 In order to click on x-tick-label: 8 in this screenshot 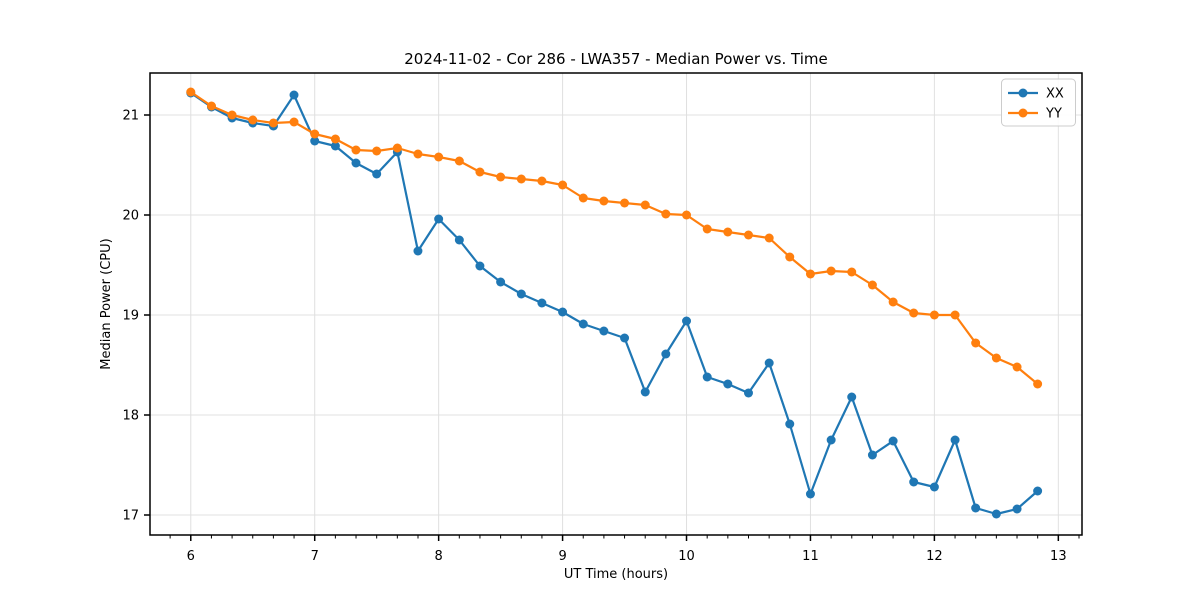, I will do `click(439, 556)`.